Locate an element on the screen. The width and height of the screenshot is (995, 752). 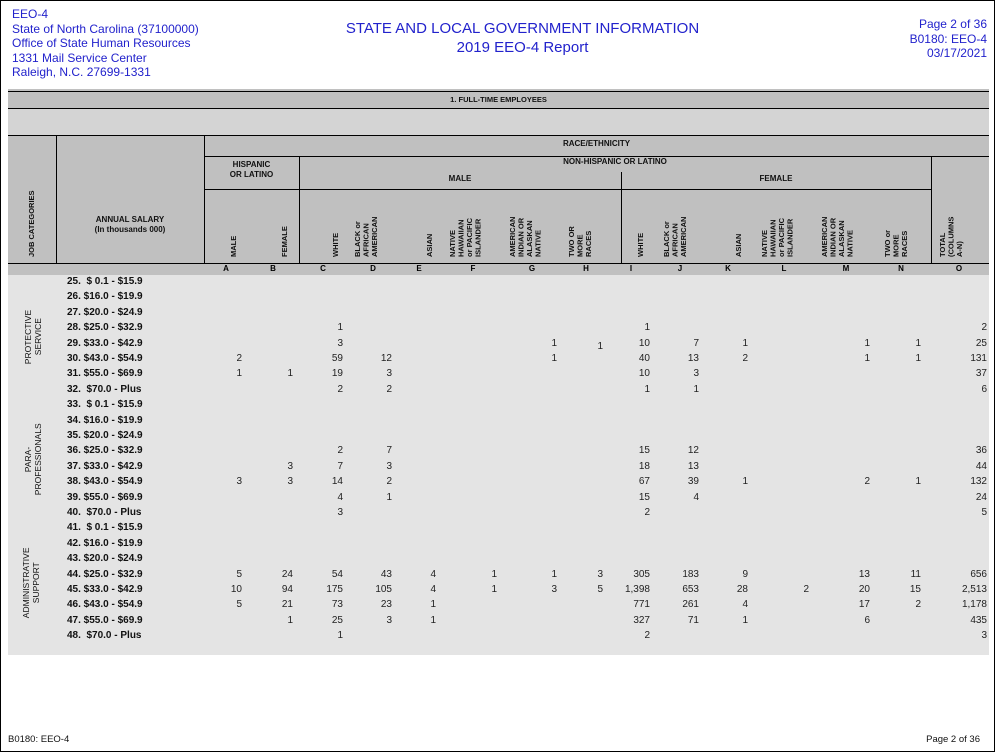
column-label-f: NATIVE HAWAIIAN or PACIFIC ISLANDER is located at coordinates (465, 237).